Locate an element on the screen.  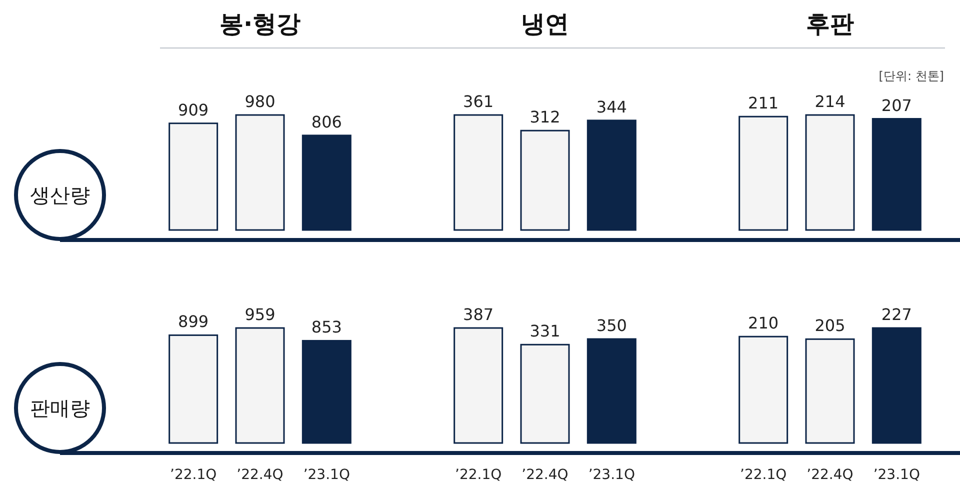
data-label: 387 is located at coordinates (478, 314).